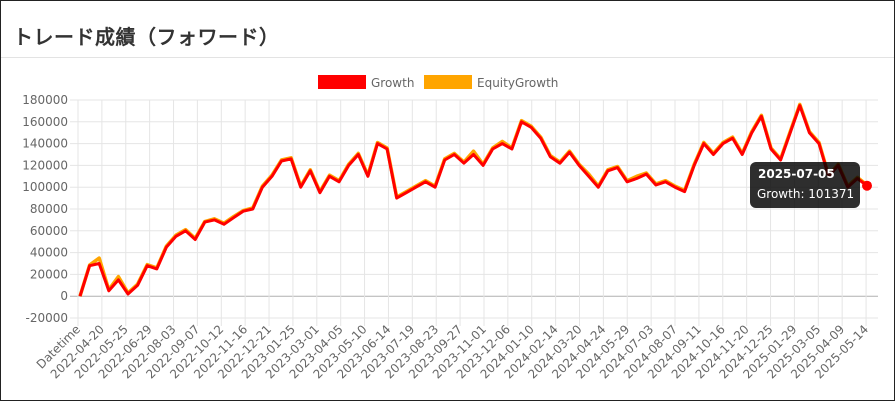  I want to click on legend-label-growth: Growth, so click(392, 83).